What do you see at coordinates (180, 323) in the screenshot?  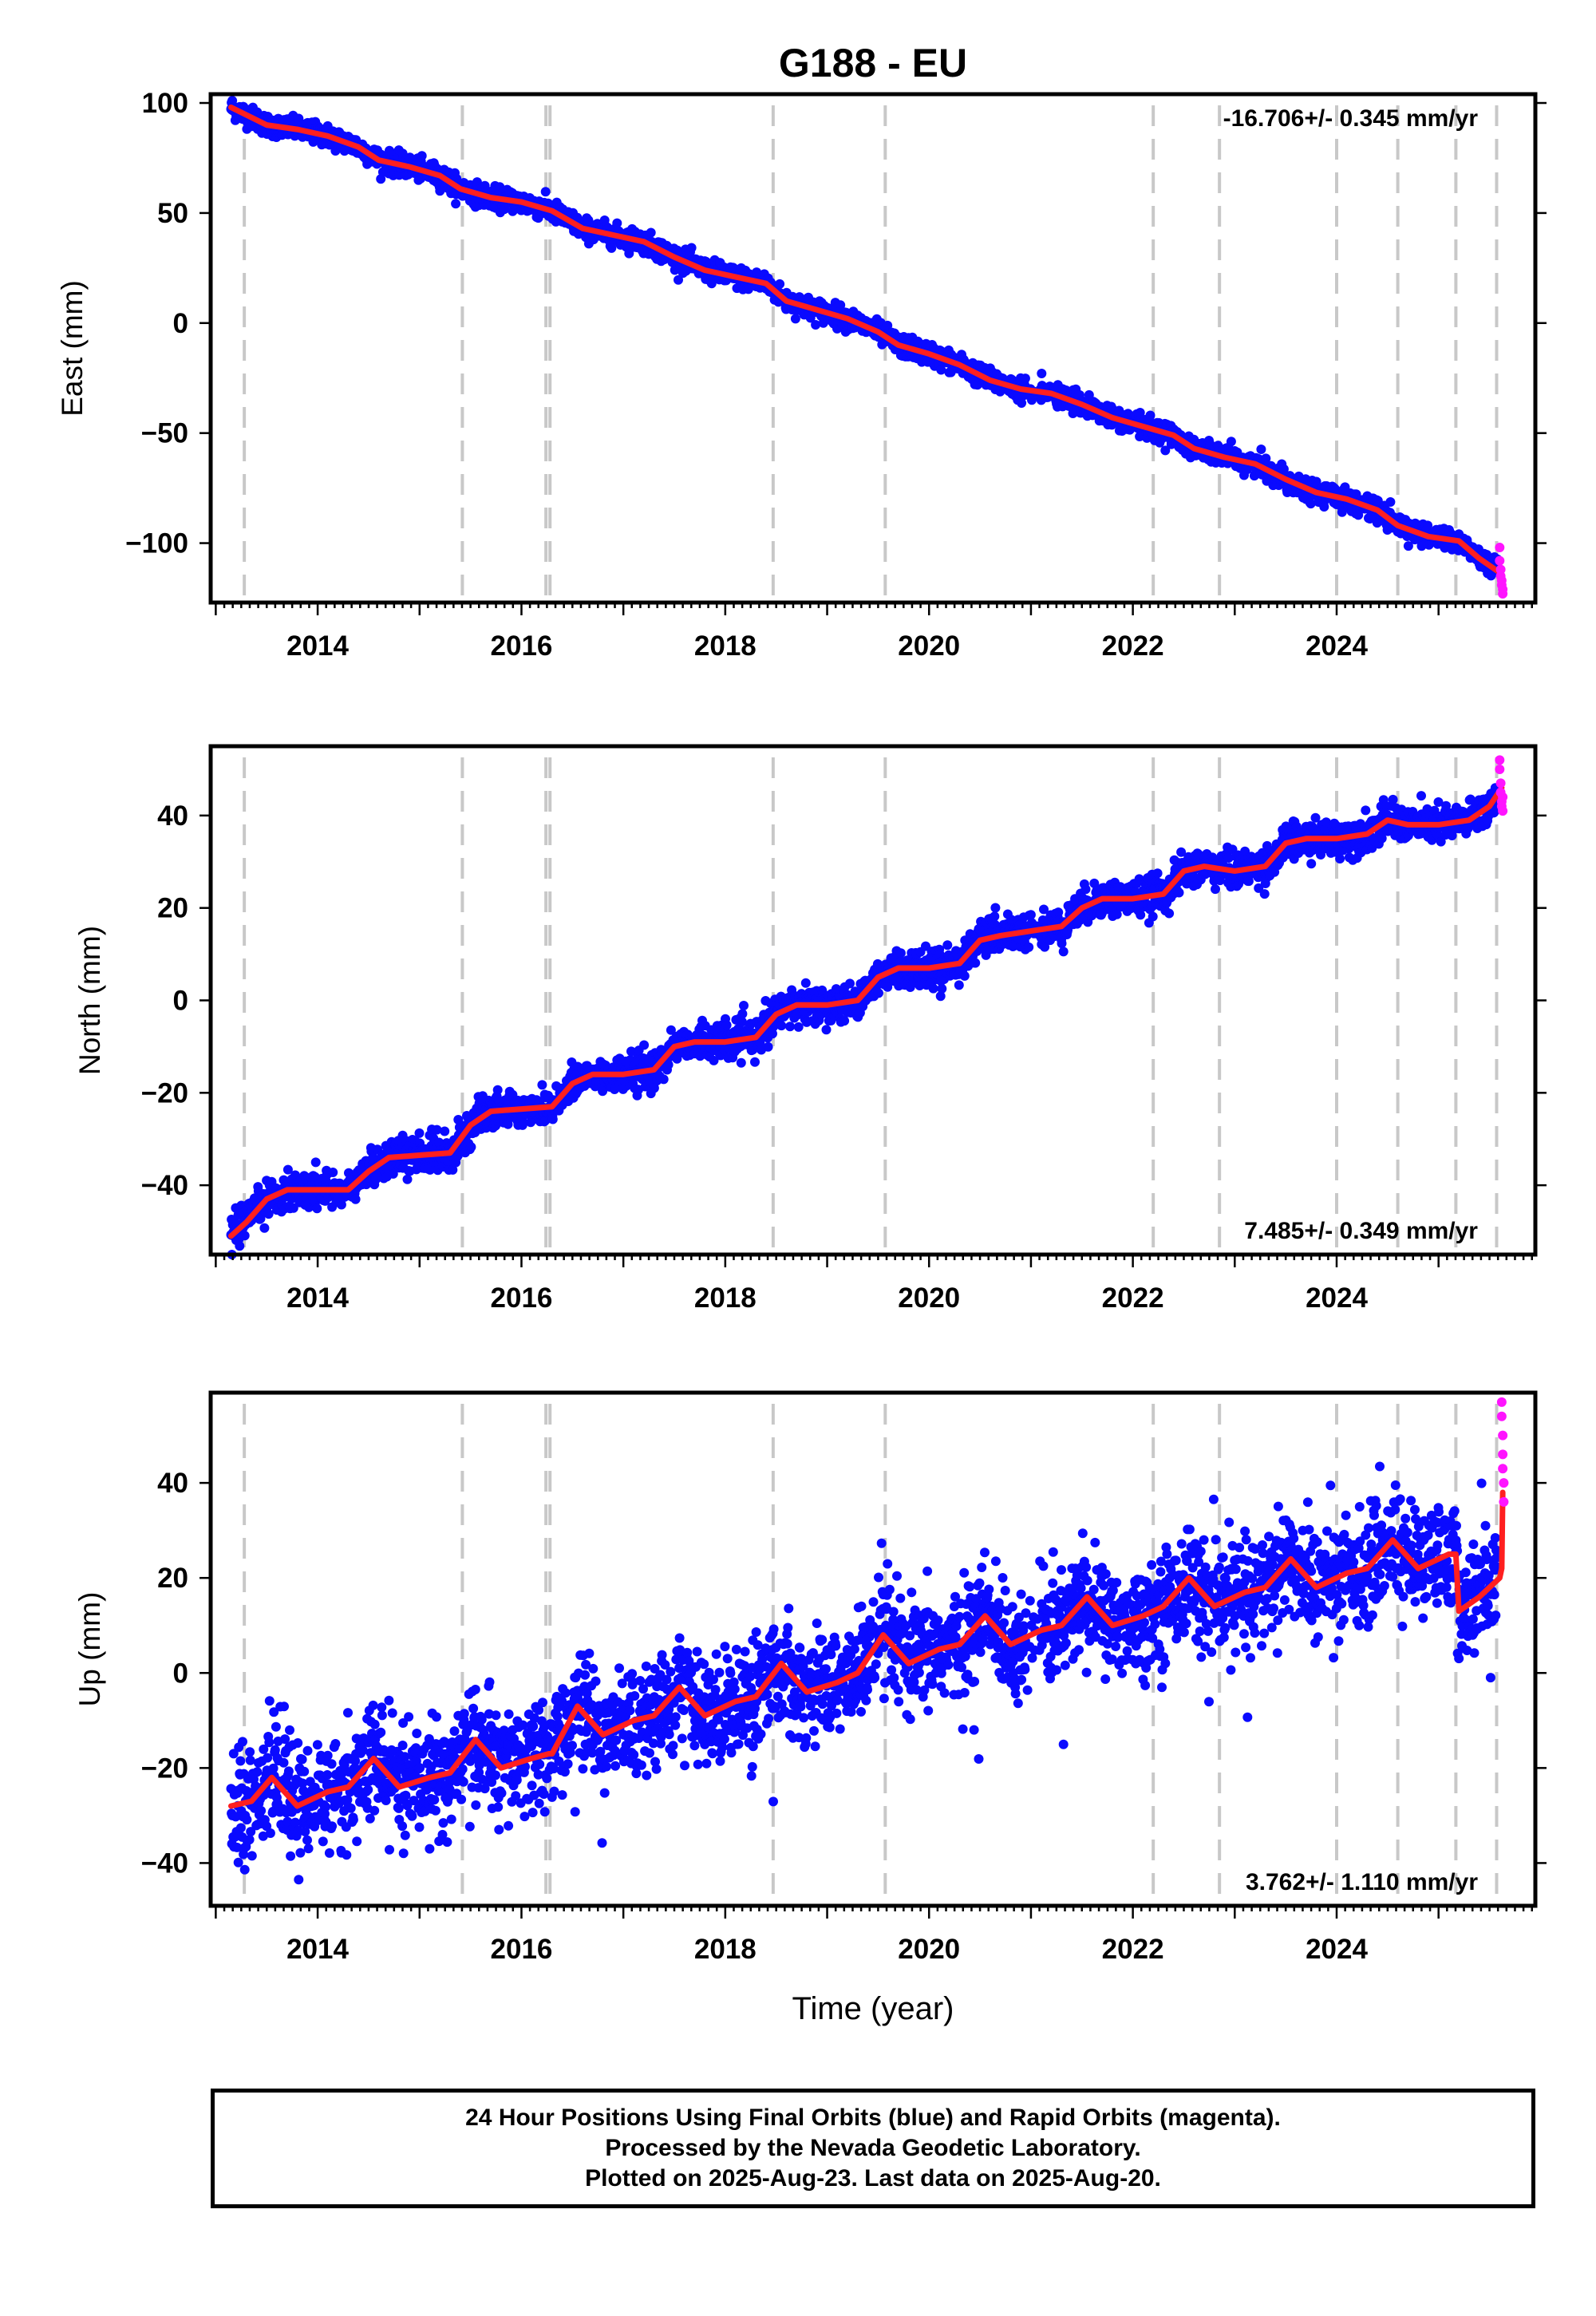 I see `east-ytick-label-2: 0` at bounding box center [180, 323].